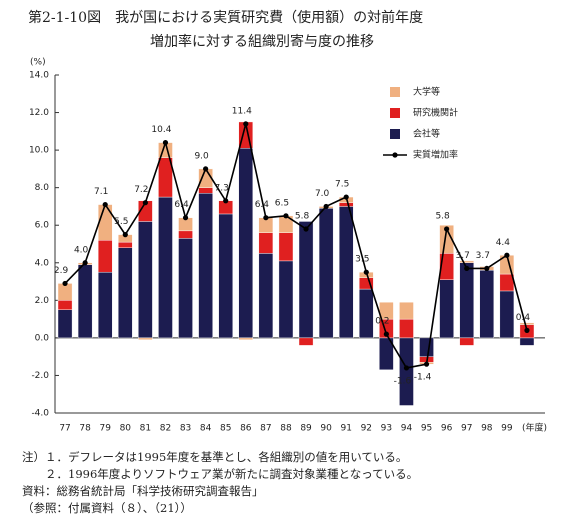  Describe the element at coordinates (403, 381) in the screenshot. I see `data-label: -1.6` at that location.